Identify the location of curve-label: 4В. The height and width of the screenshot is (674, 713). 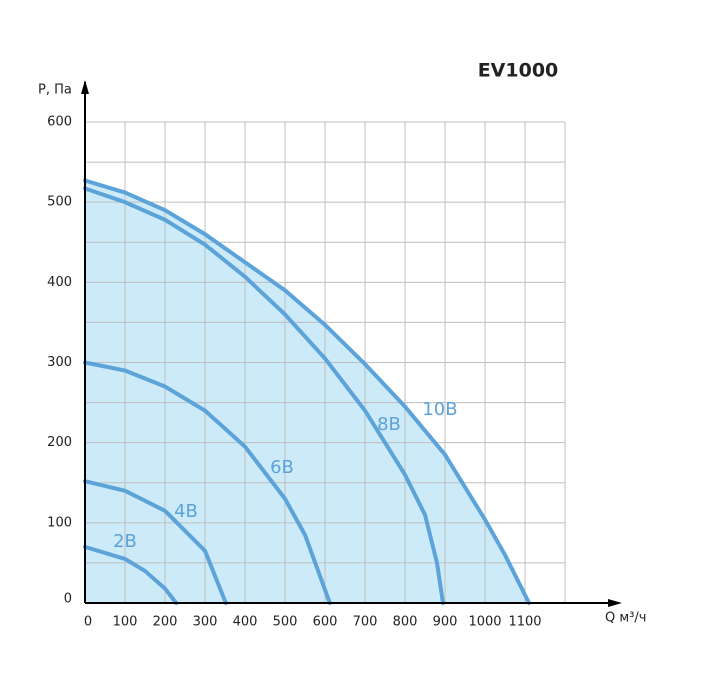
(186, 511).